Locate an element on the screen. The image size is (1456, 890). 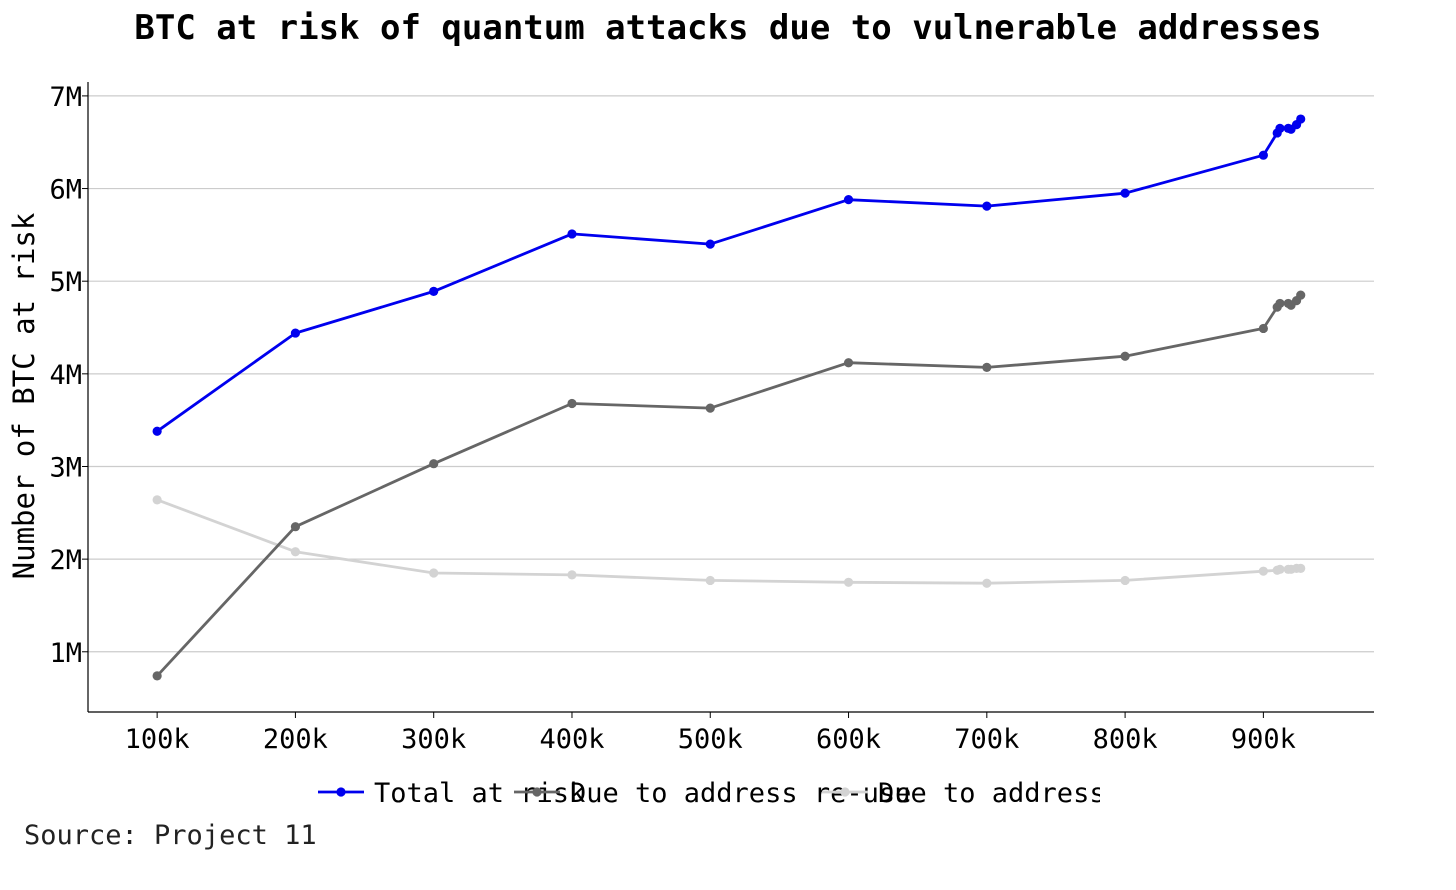
x-tick-label: 100k is located at coordinates (157, 739).